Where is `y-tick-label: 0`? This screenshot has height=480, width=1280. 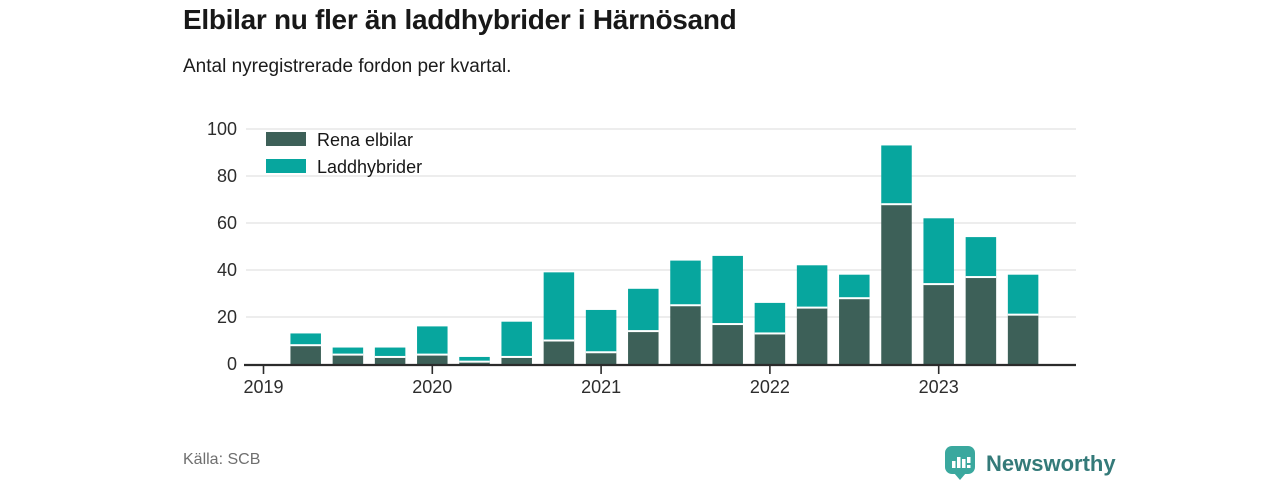 y-tick-label: 0 is located at coordinates (232, 364).